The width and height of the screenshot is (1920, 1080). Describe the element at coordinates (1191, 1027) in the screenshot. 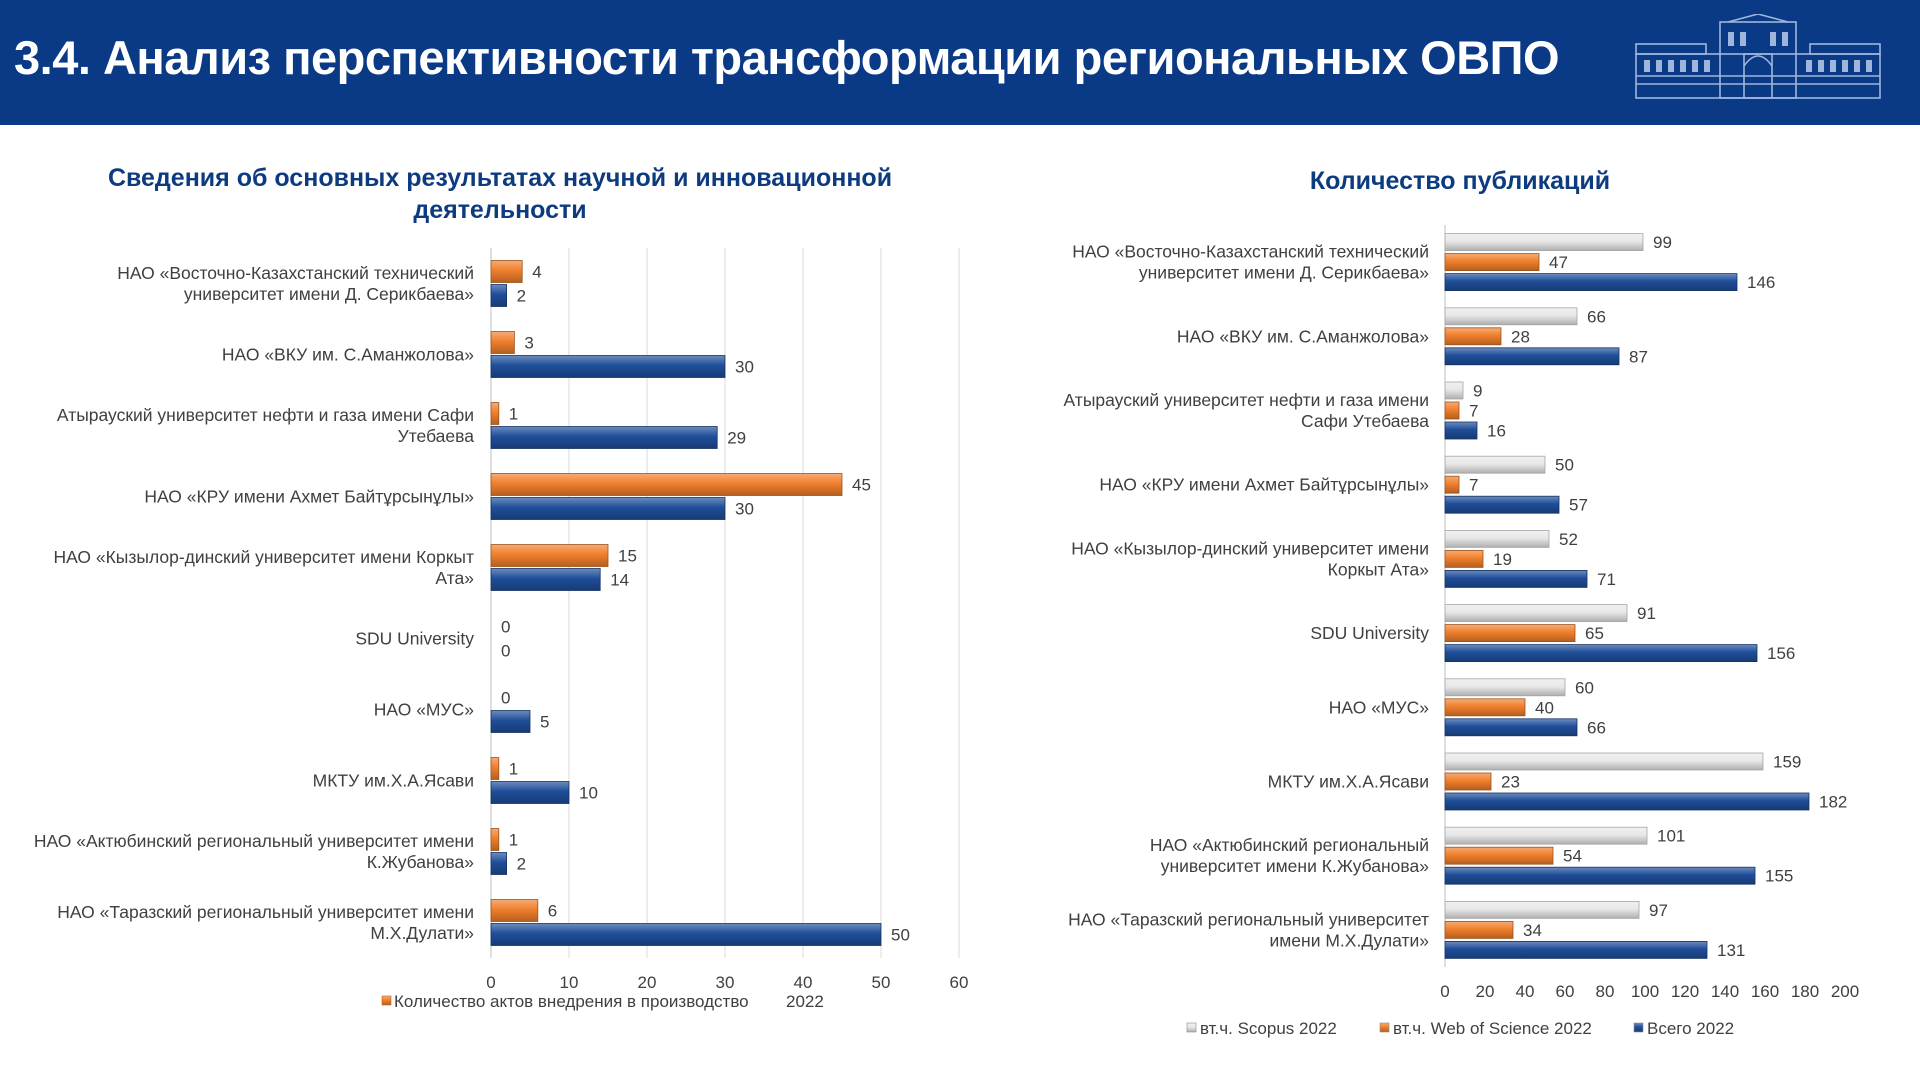

I see `legend-swatch` at that location.